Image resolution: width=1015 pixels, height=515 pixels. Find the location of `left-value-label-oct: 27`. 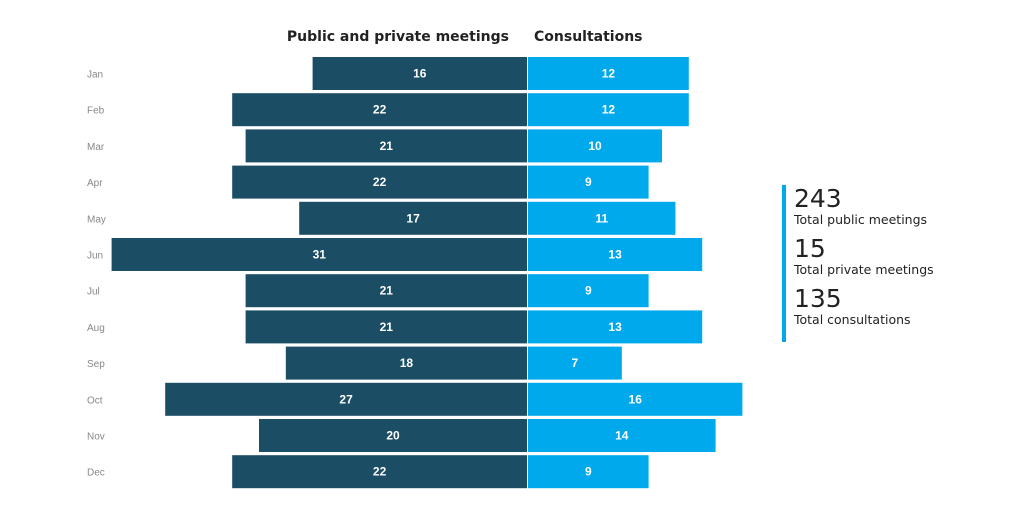

left-value-label-oct: 27 is located at coordinates (346, 399).